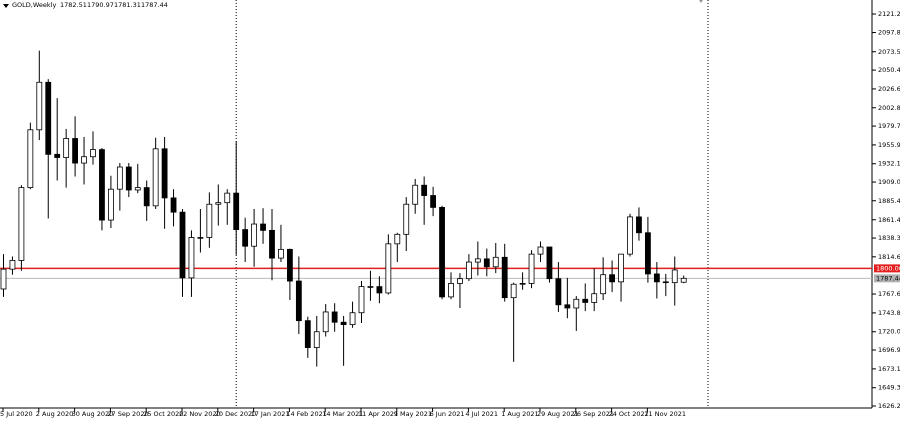  I want to click on y-tick-label: 1626.25, so click(889, 406).